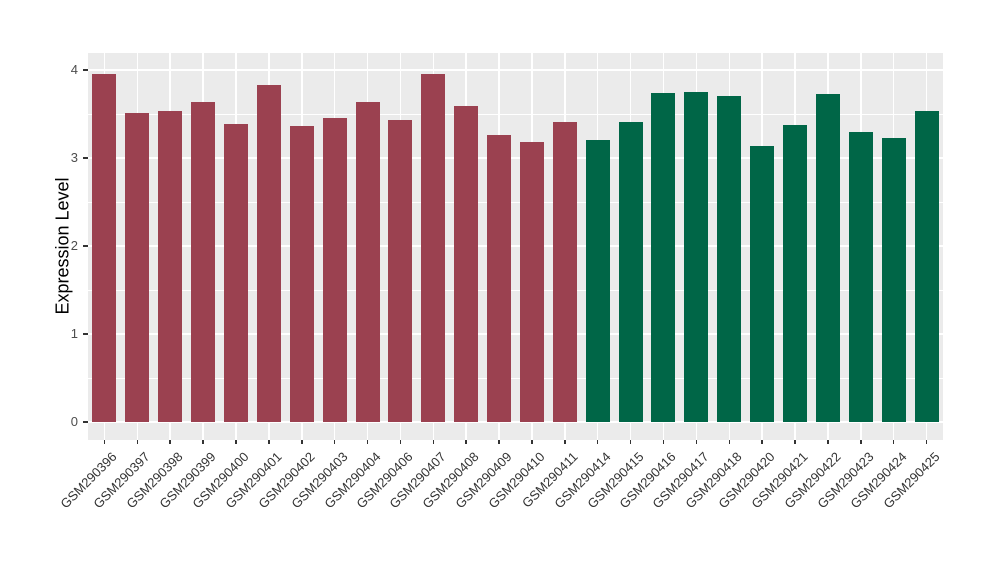 This screenshot has height=580, width=1000. Describe the element at coordinates (74, 421) in the screenshot. I see `y-tick-label: 0` at that location.